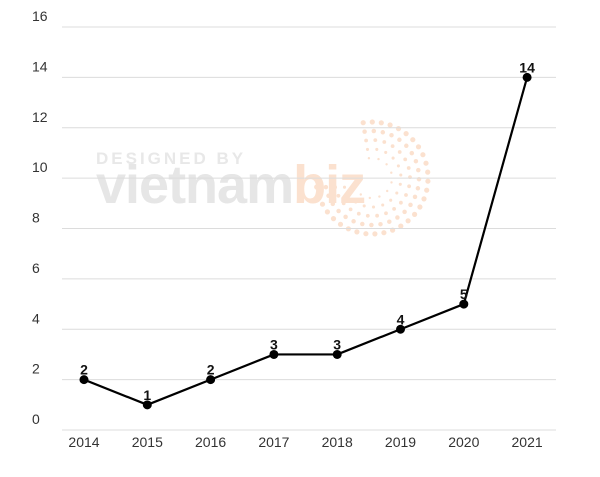 The height and width of the screenshot is (477, 600). Describe the element at coordinates (36, 318) in the screenshot. I see `y-tick-label: 4` at that location.